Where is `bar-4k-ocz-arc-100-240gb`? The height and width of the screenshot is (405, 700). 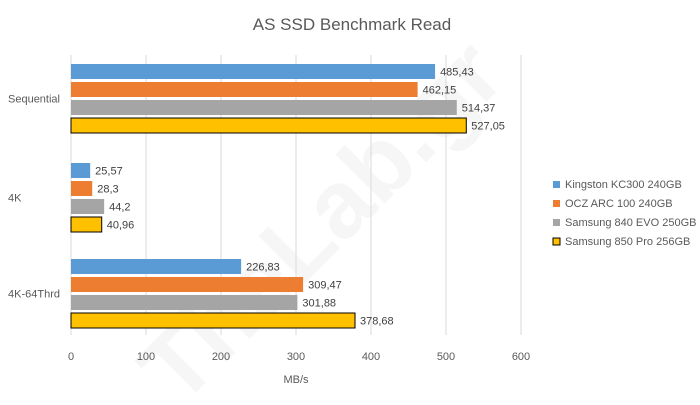 bar-4k-ocz-arc-100-240gb is located at coordinates (82, 188).